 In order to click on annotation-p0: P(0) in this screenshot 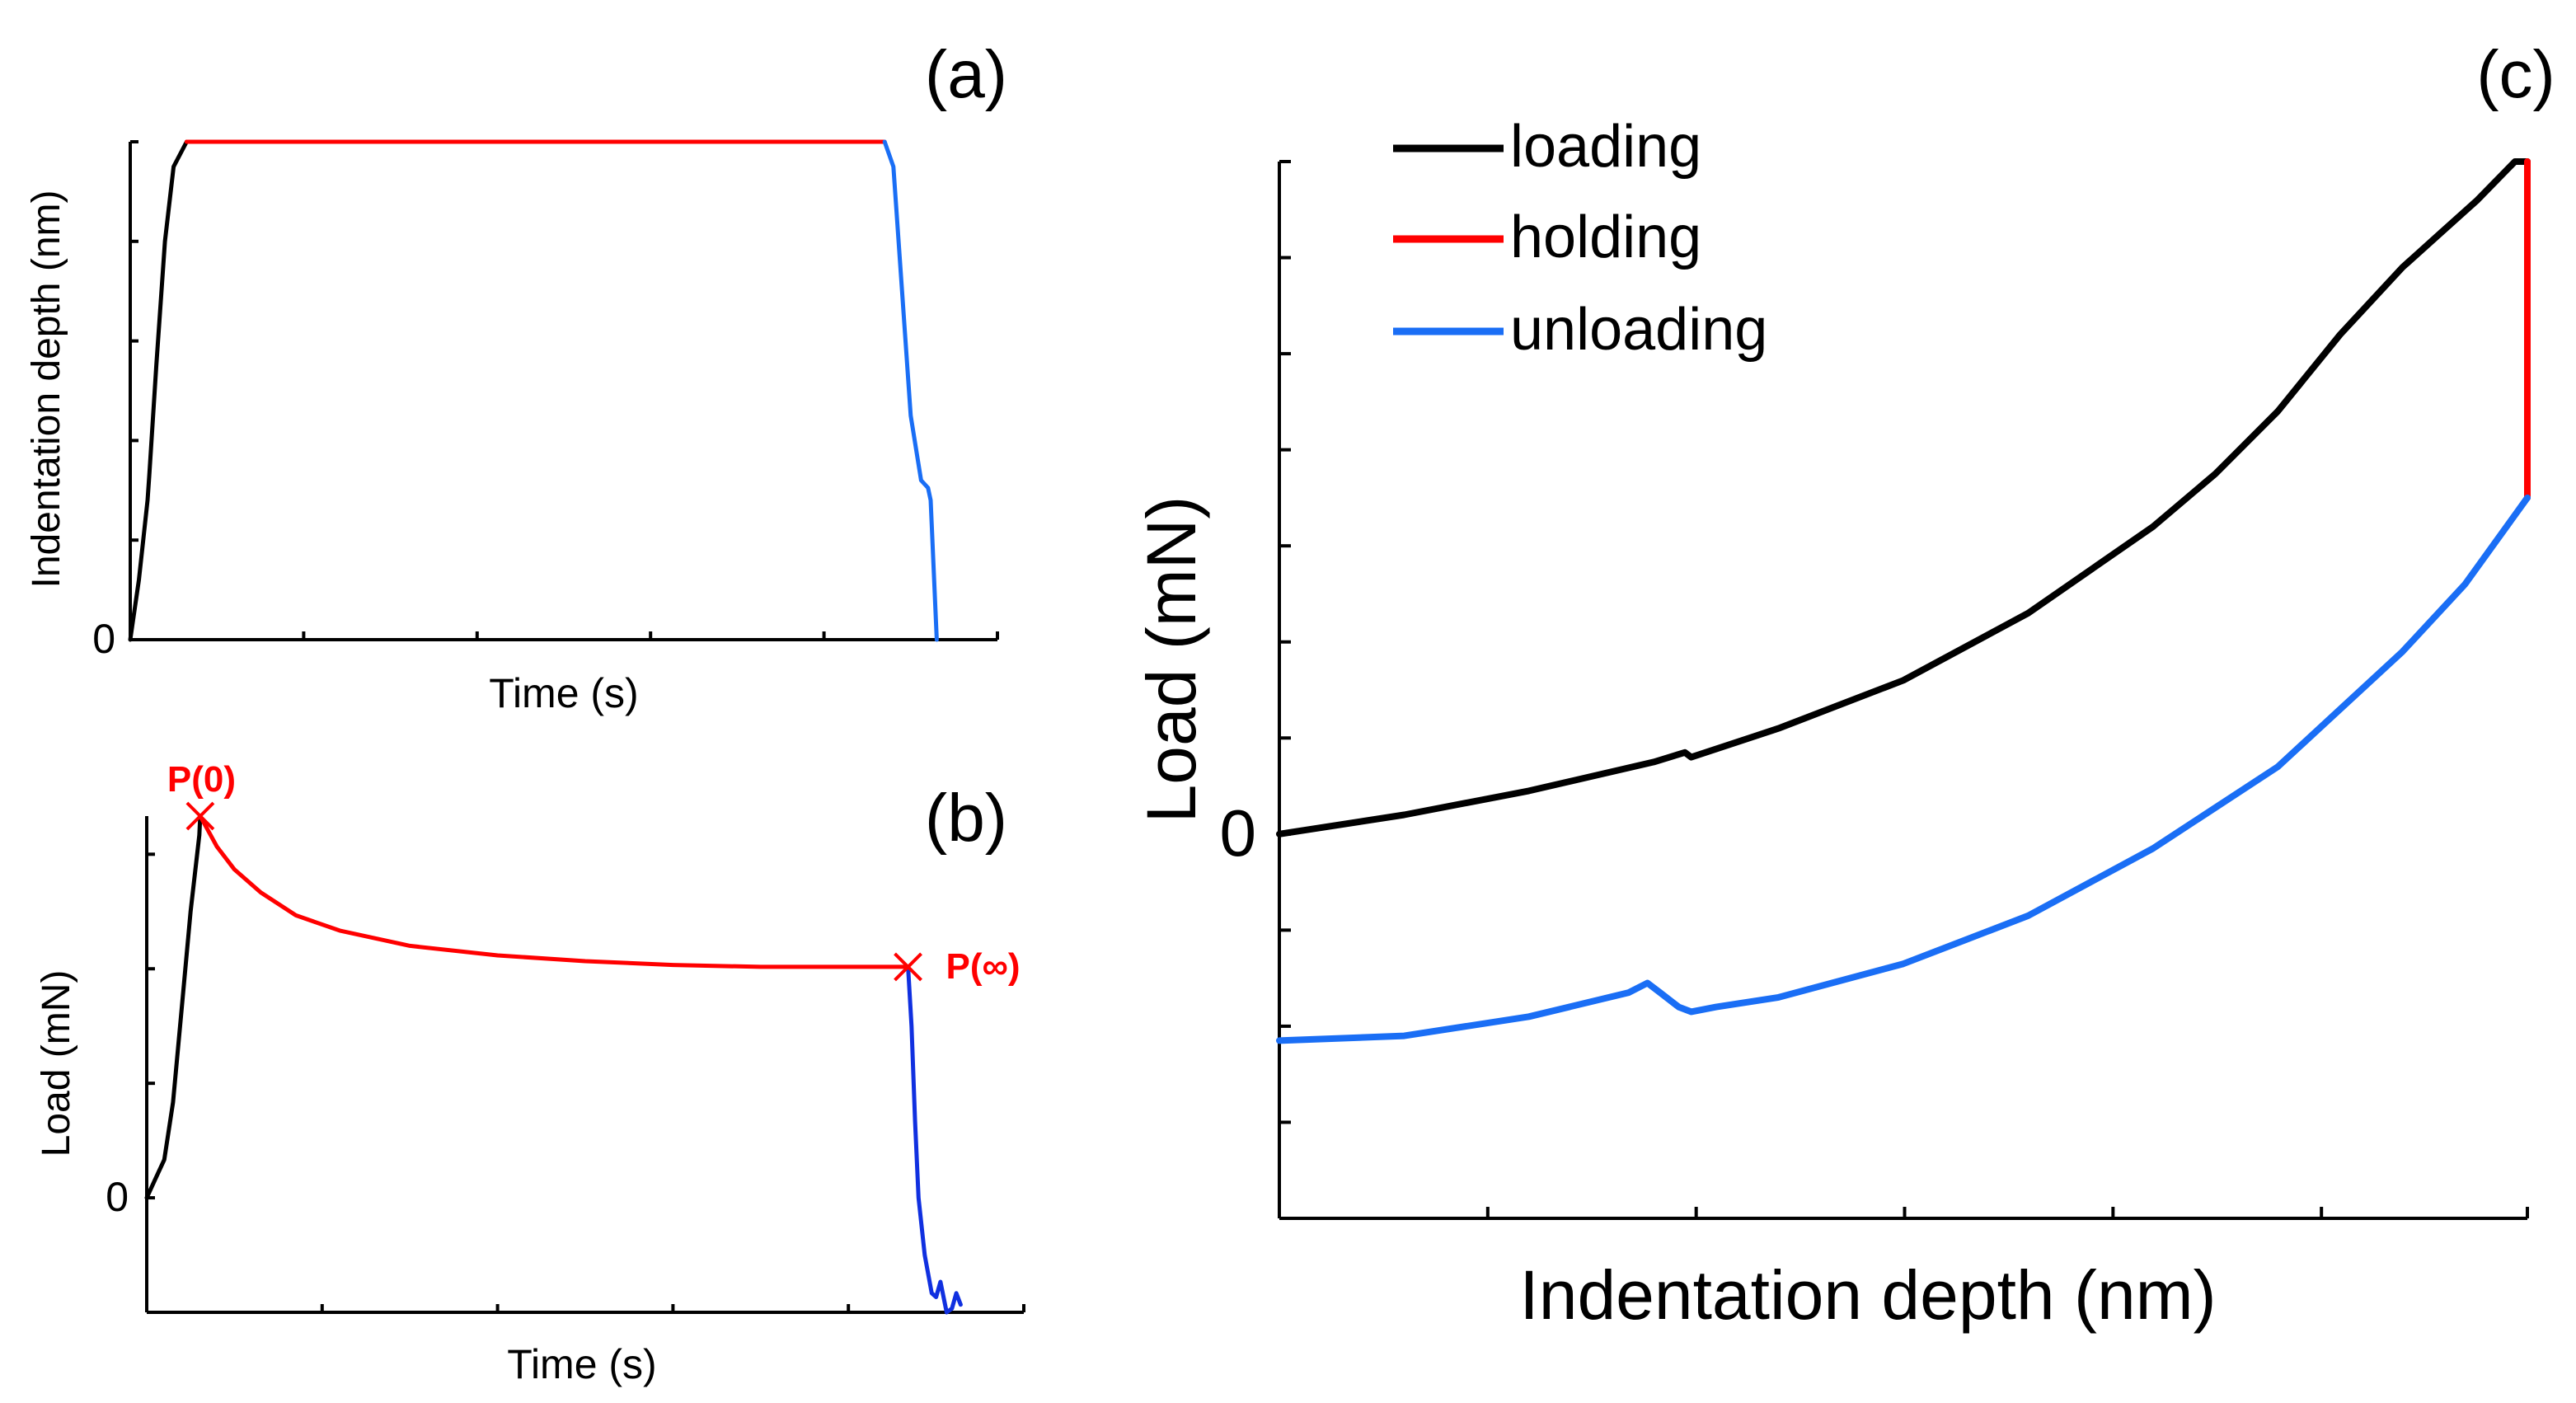, I will do `click(201, 795)`.